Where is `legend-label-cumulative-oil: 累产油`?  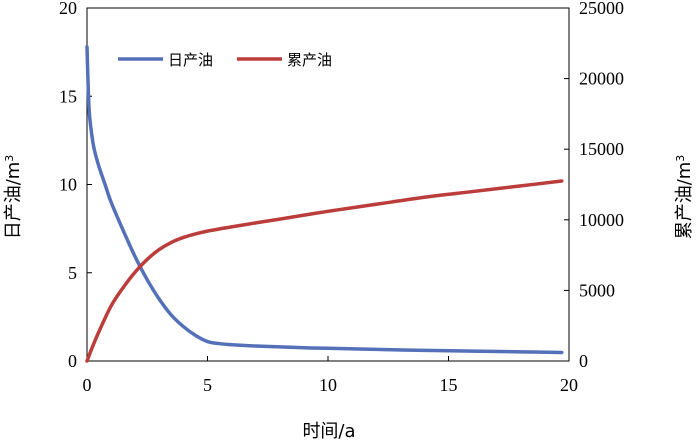 legend-label-cumulative-oil: 累产油 is located at coordinates (309, 60).